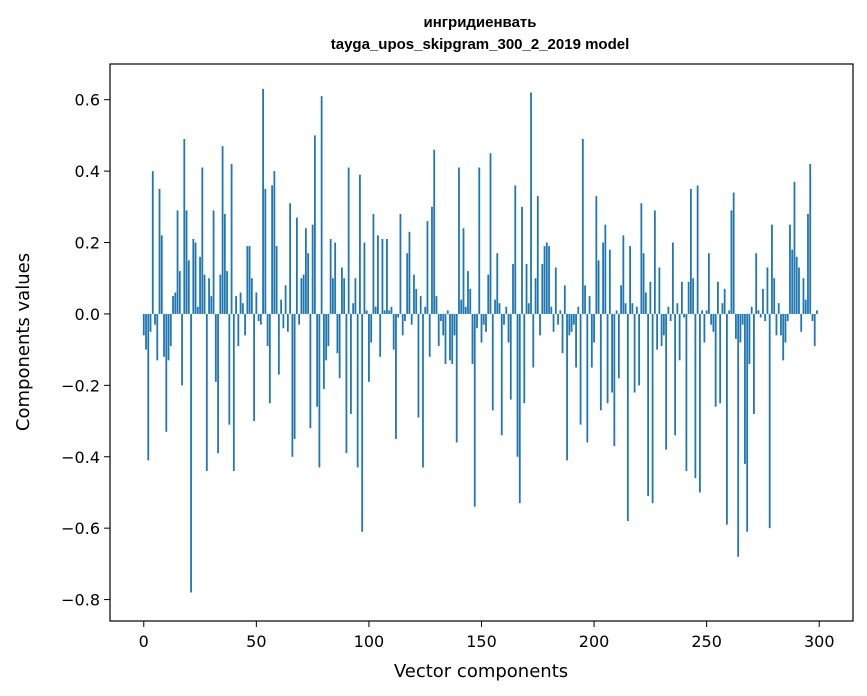  I want to click on y-tick-label: 0.4, so click(87, 171).